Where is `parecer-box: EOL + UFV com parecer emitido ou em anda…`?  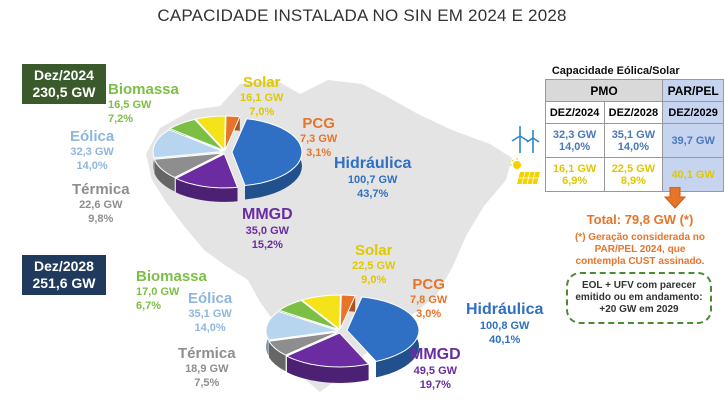
parecer-box: EOL + UFV com parecer emitido ou em anda… is located at coordinates (639, 298).